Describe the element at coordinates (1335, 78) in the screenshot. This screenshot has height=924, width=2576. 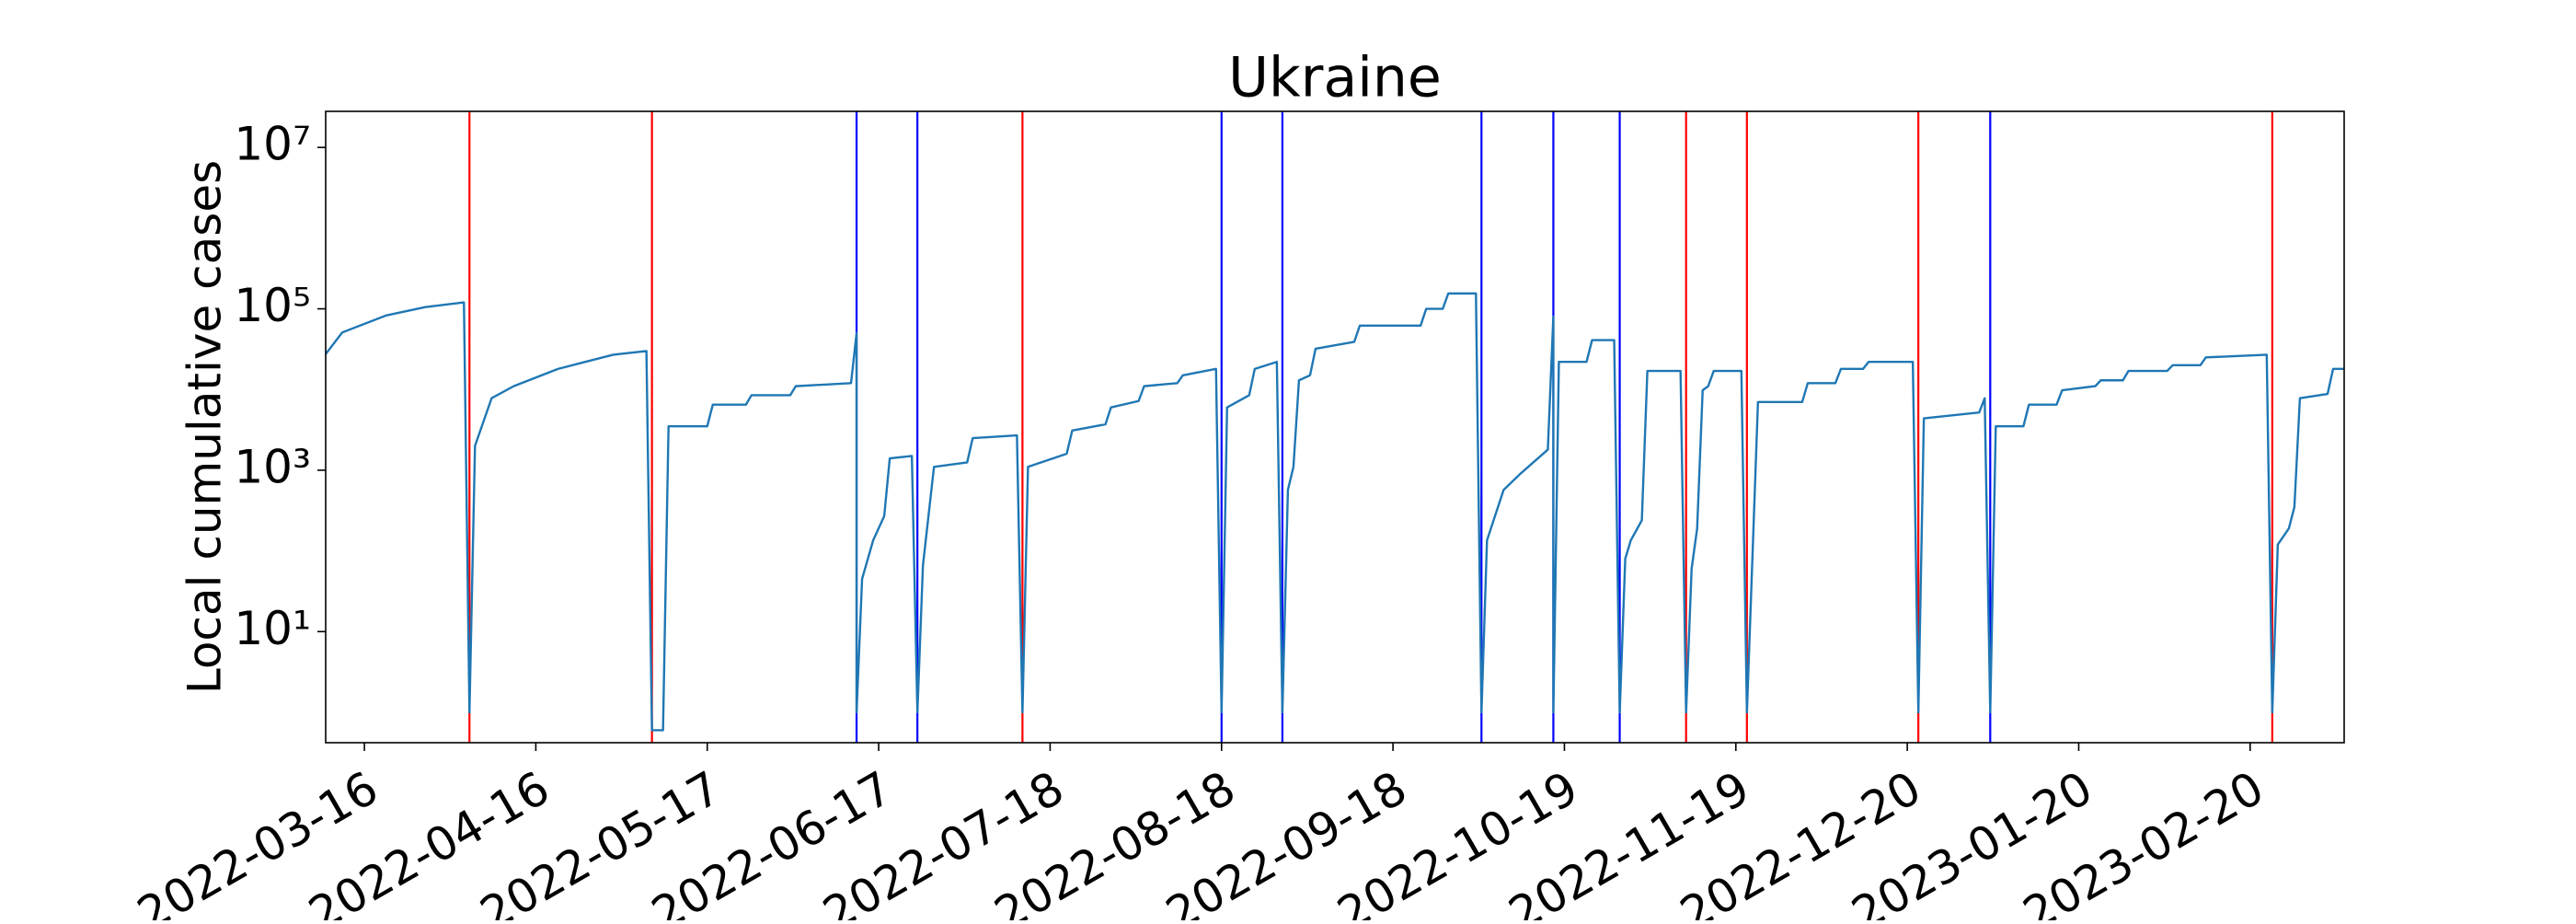
I see `chart-title: Ukraine` at that location.